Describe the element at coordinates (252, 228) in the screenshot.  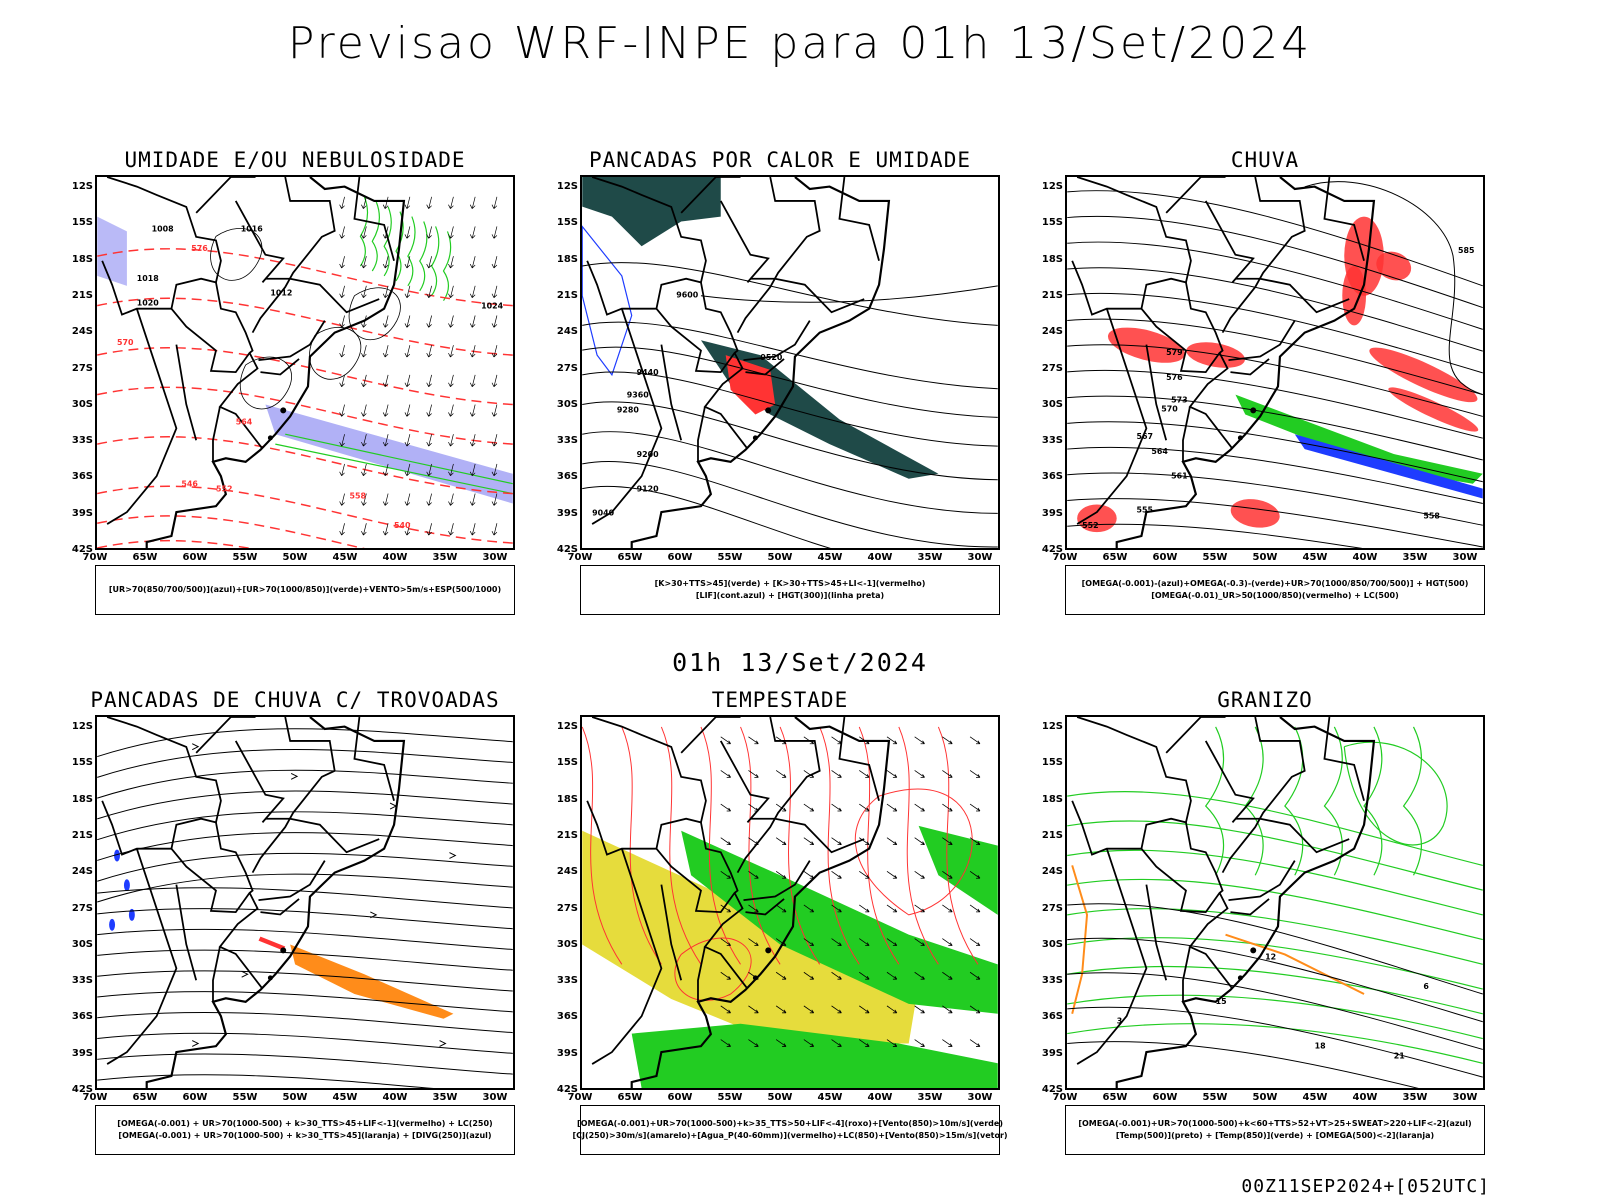
I see `contour-label: 1016` at that location.